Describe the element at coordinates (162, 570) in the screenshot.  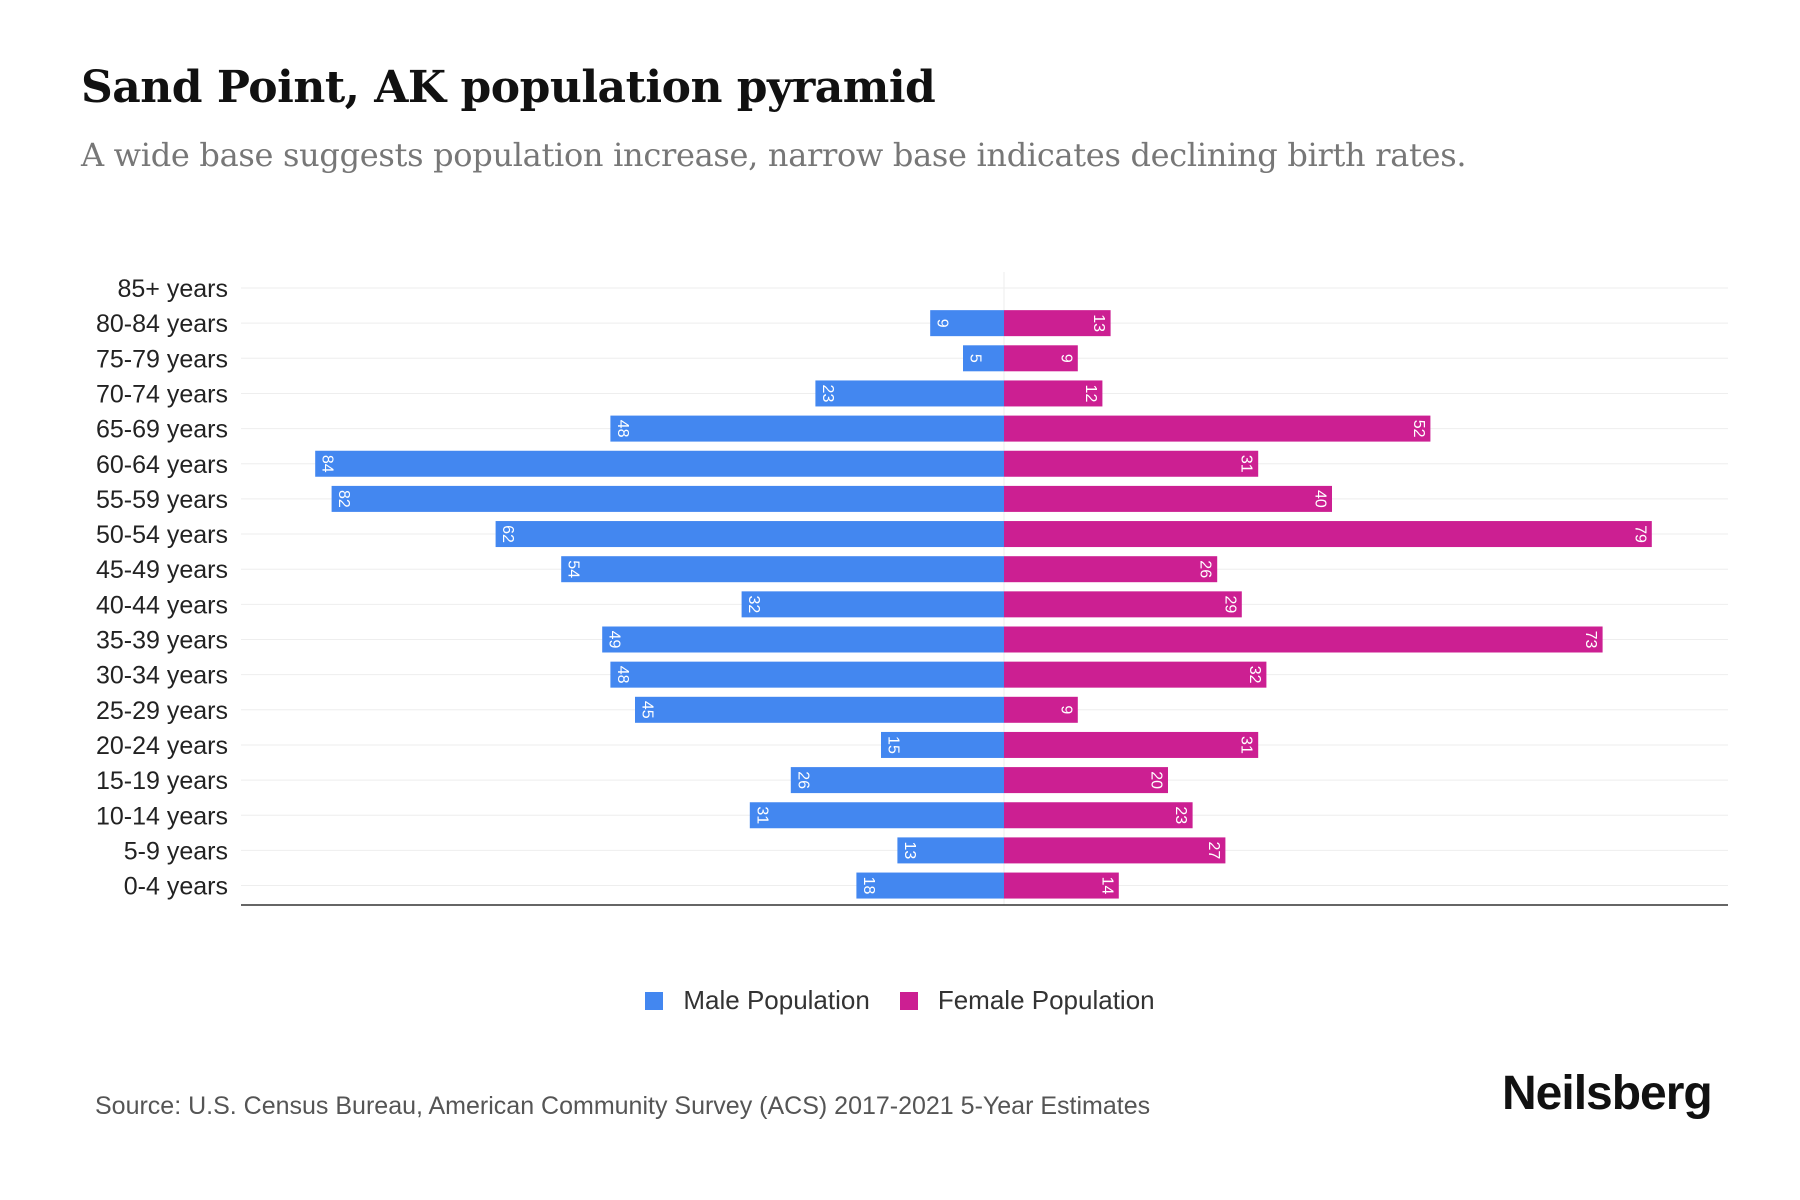
I see `y-tick-label: 45-49 years` at that location.